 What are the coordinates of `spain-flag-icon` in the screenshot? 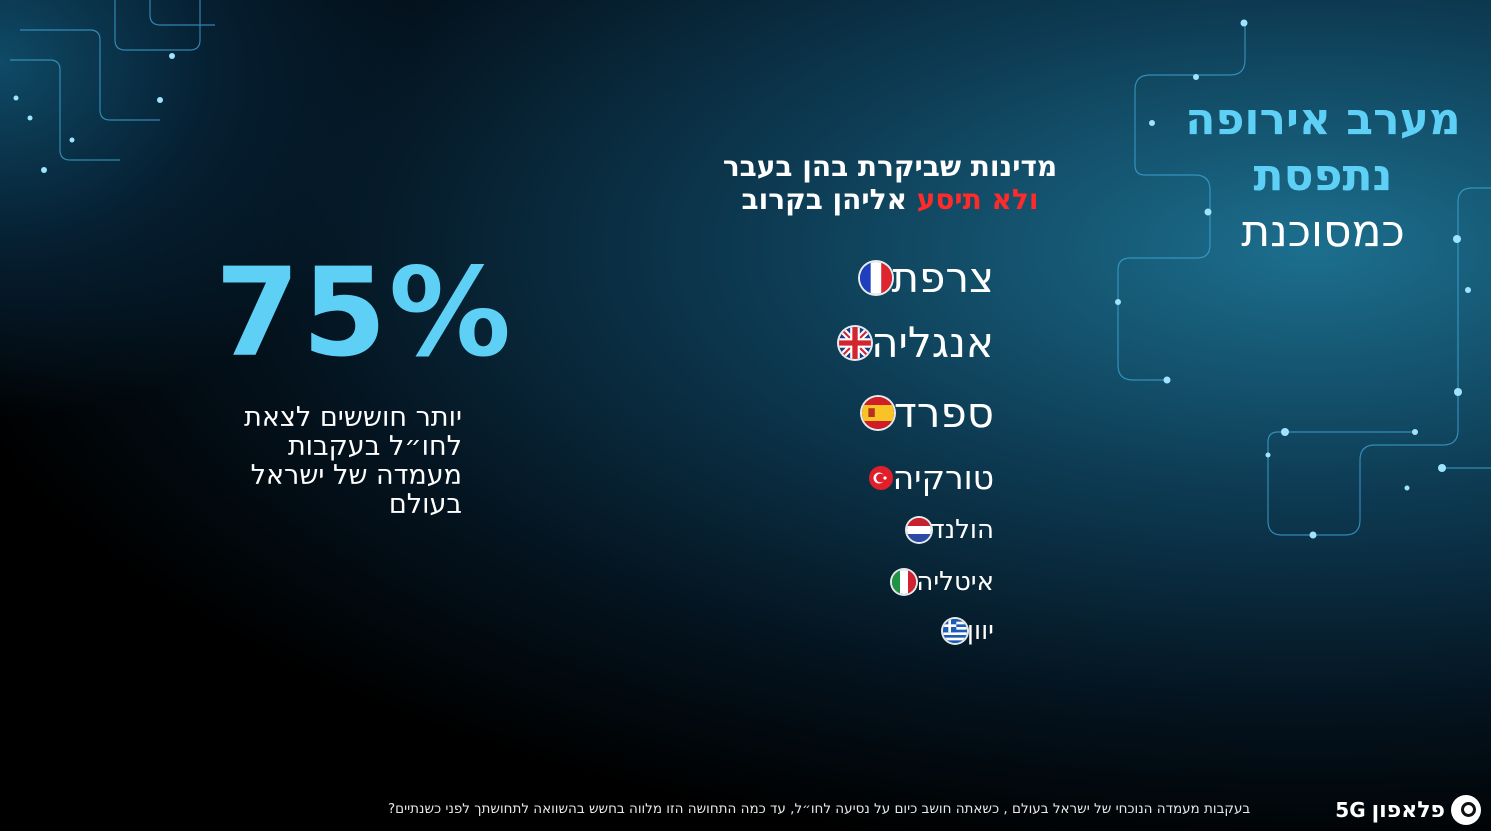 It's located at (877, 412).